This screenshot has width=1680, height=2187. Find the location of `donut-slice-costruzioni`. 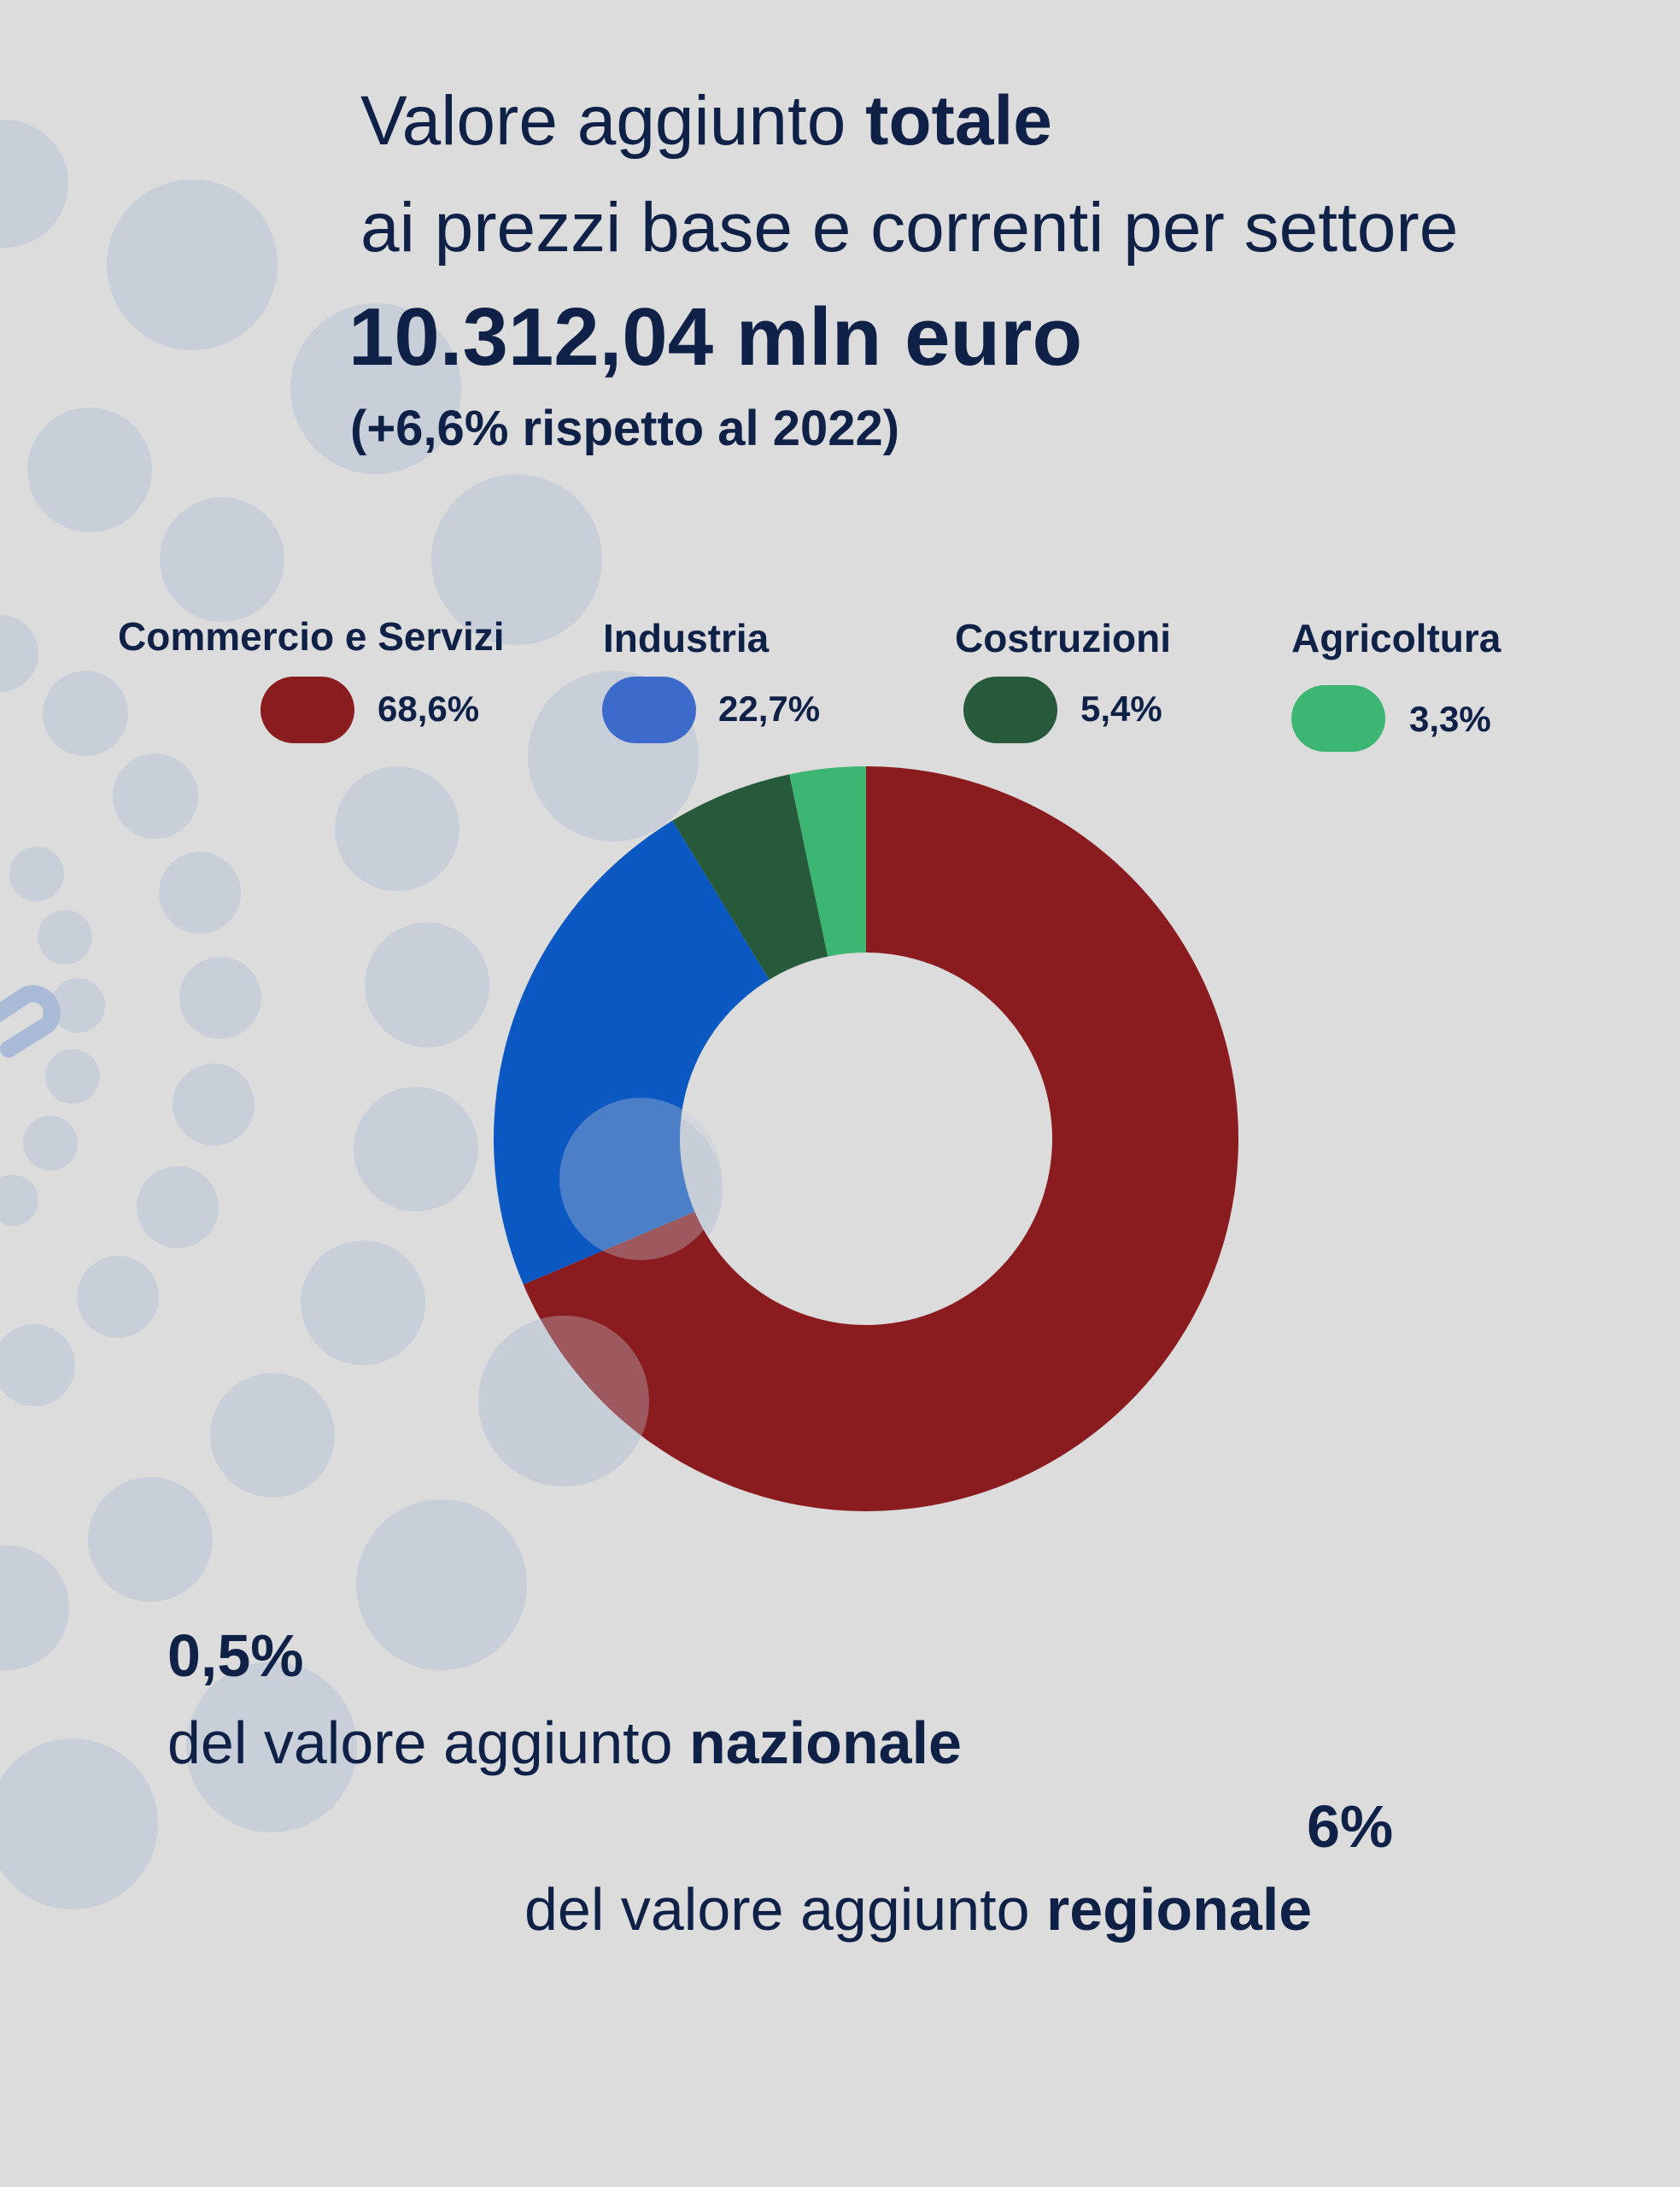

donut-slice-costruzioni is located at coordinates (750, 877).